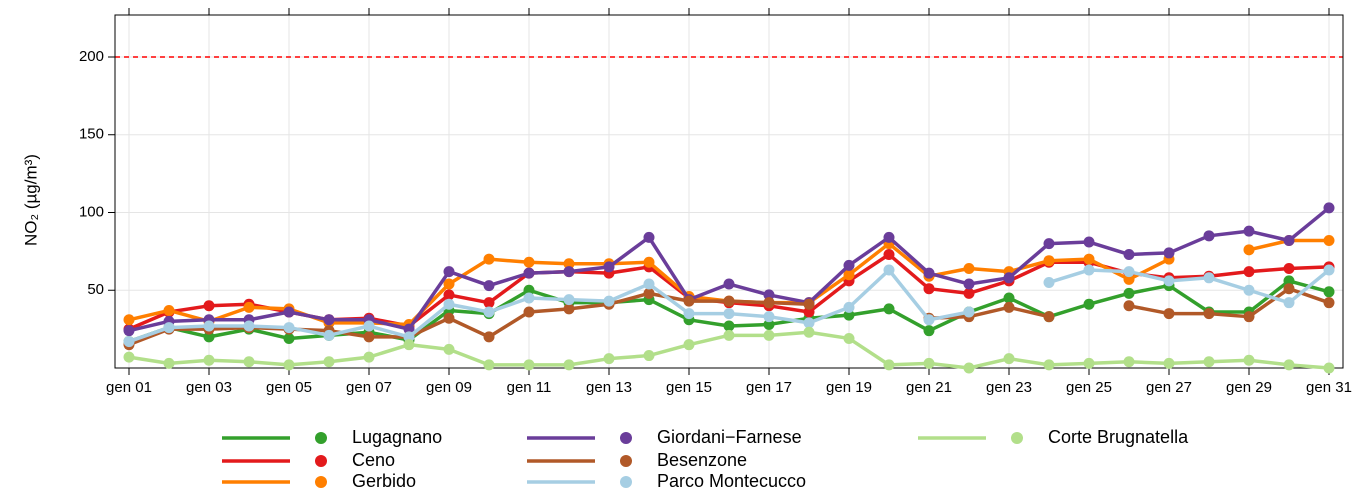  What do you see at coordinates (397, 437) in the screenshot?
I see `legend-label: Lugagnano` at bounding box center [397, 437].